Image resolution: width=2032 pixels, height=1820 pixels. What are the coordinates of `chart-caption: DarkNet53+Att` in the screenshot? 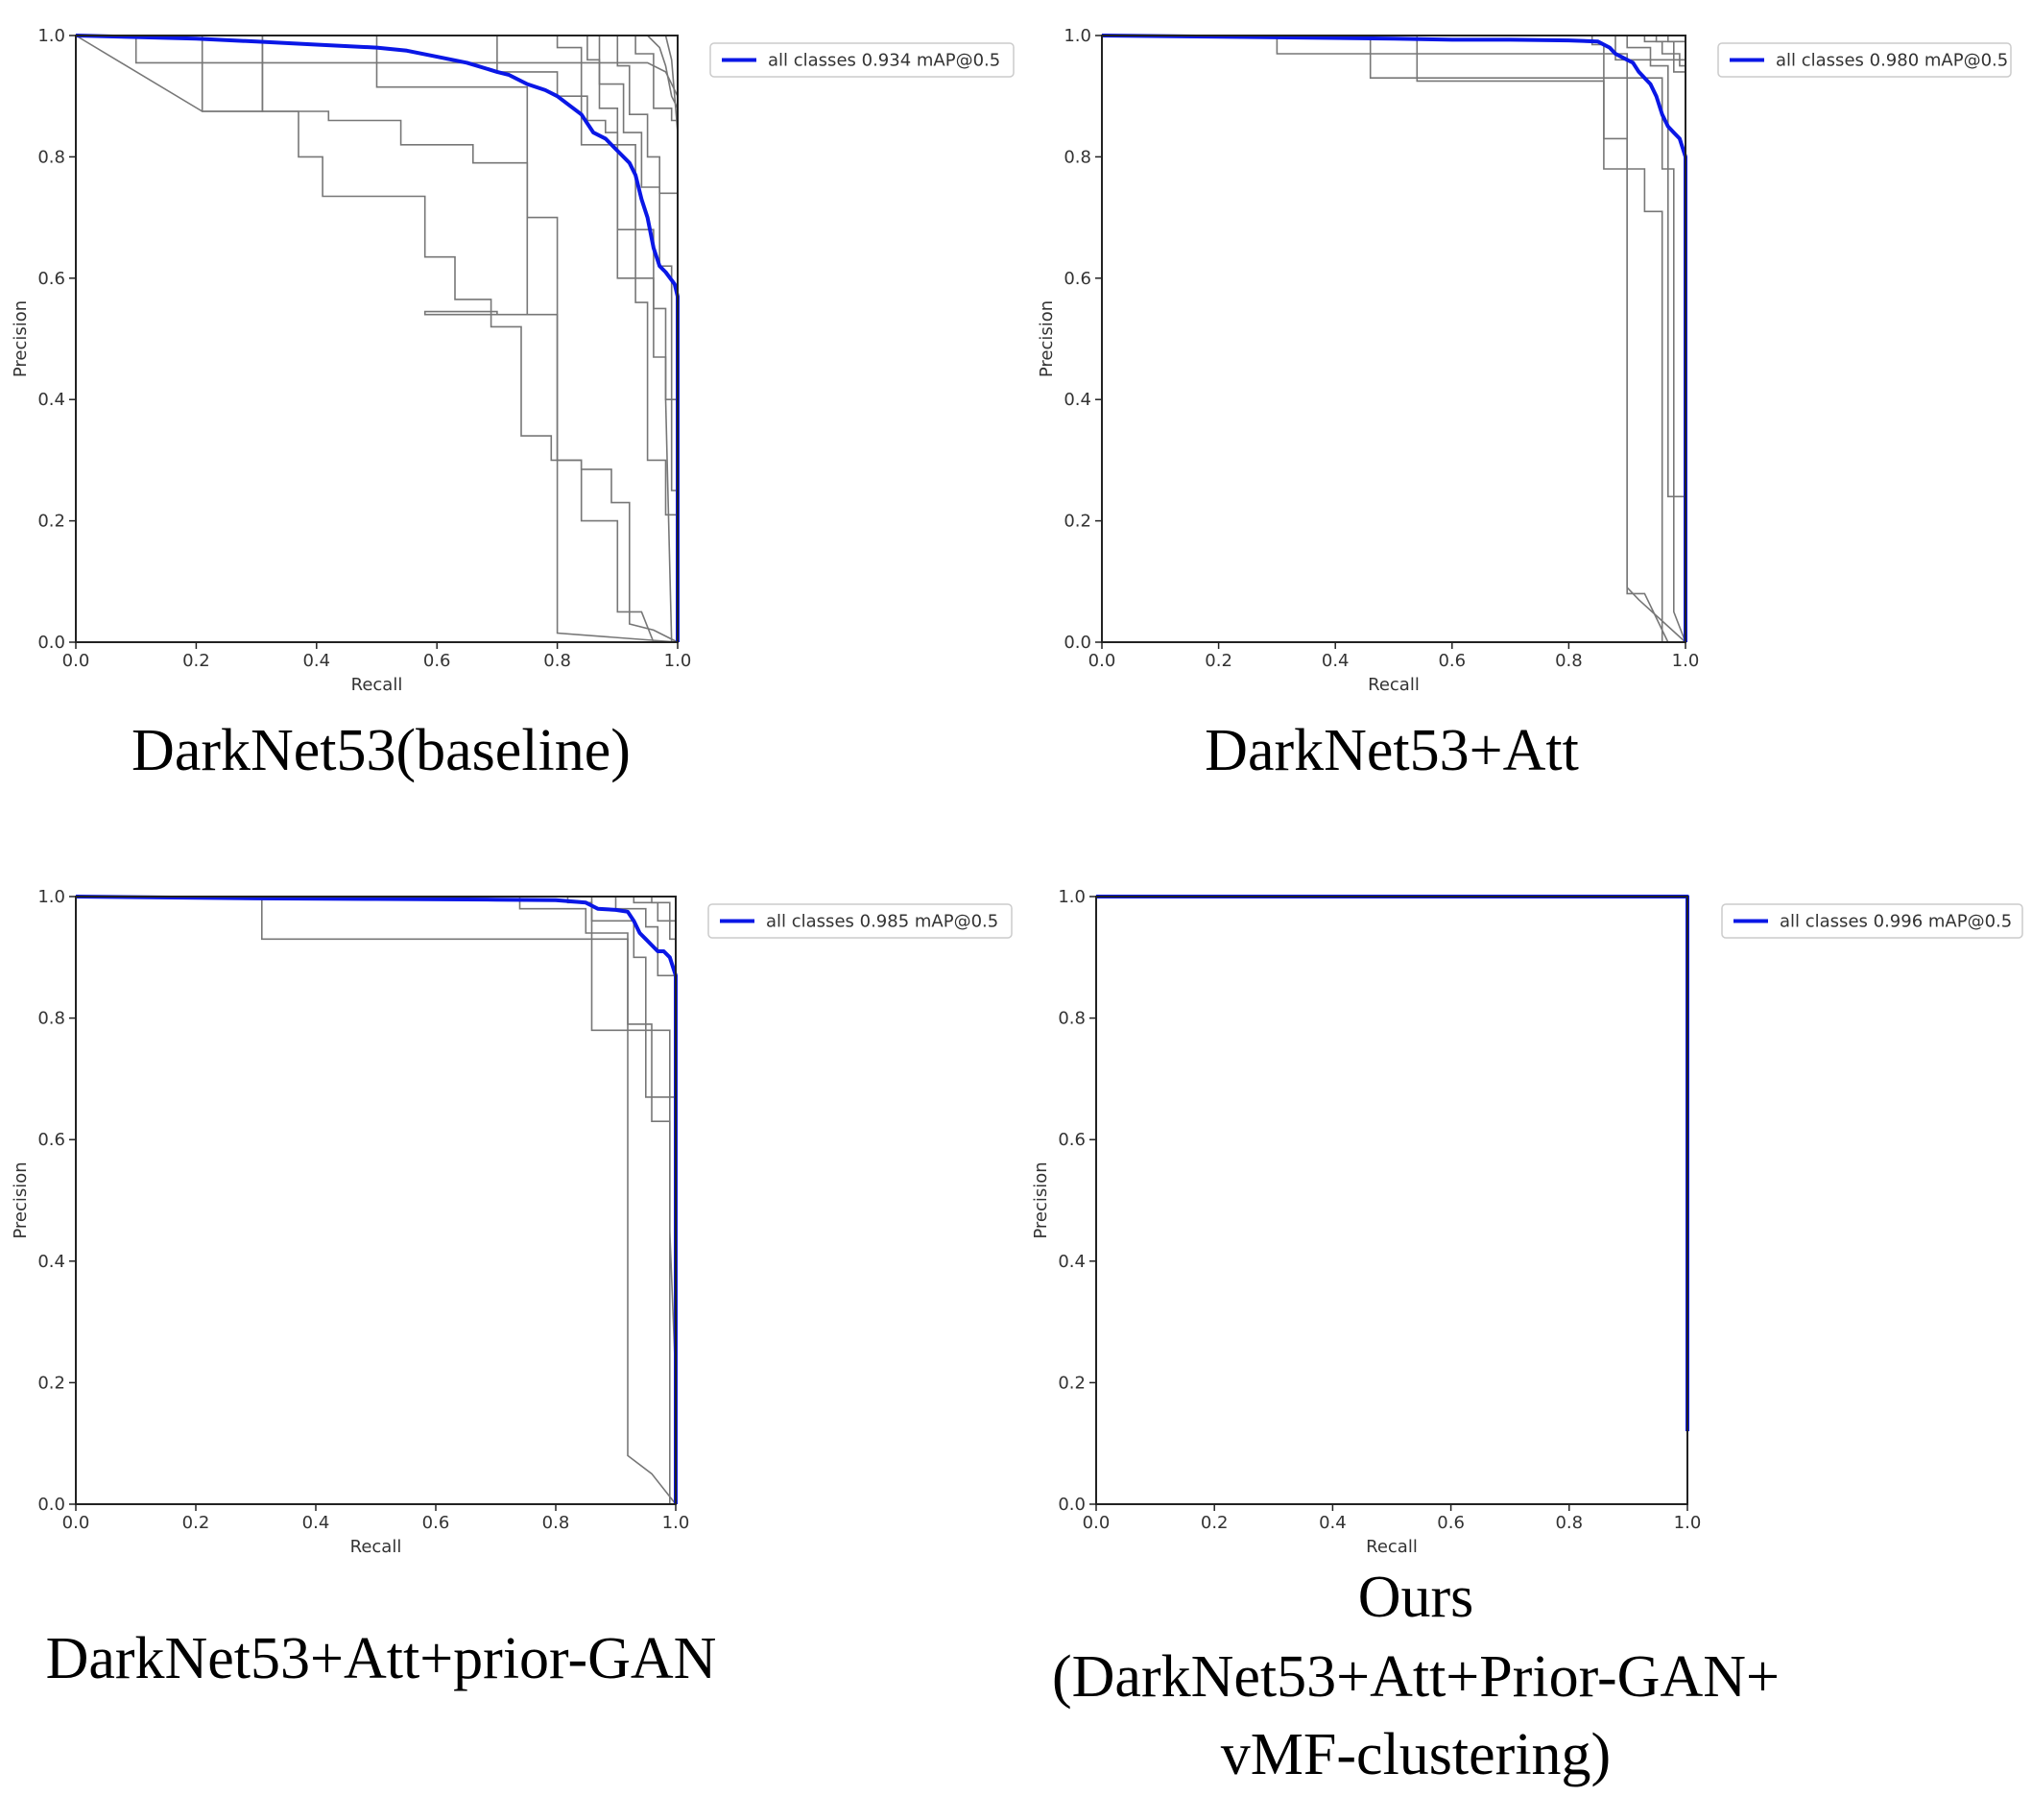 It's located at (1392, 751).